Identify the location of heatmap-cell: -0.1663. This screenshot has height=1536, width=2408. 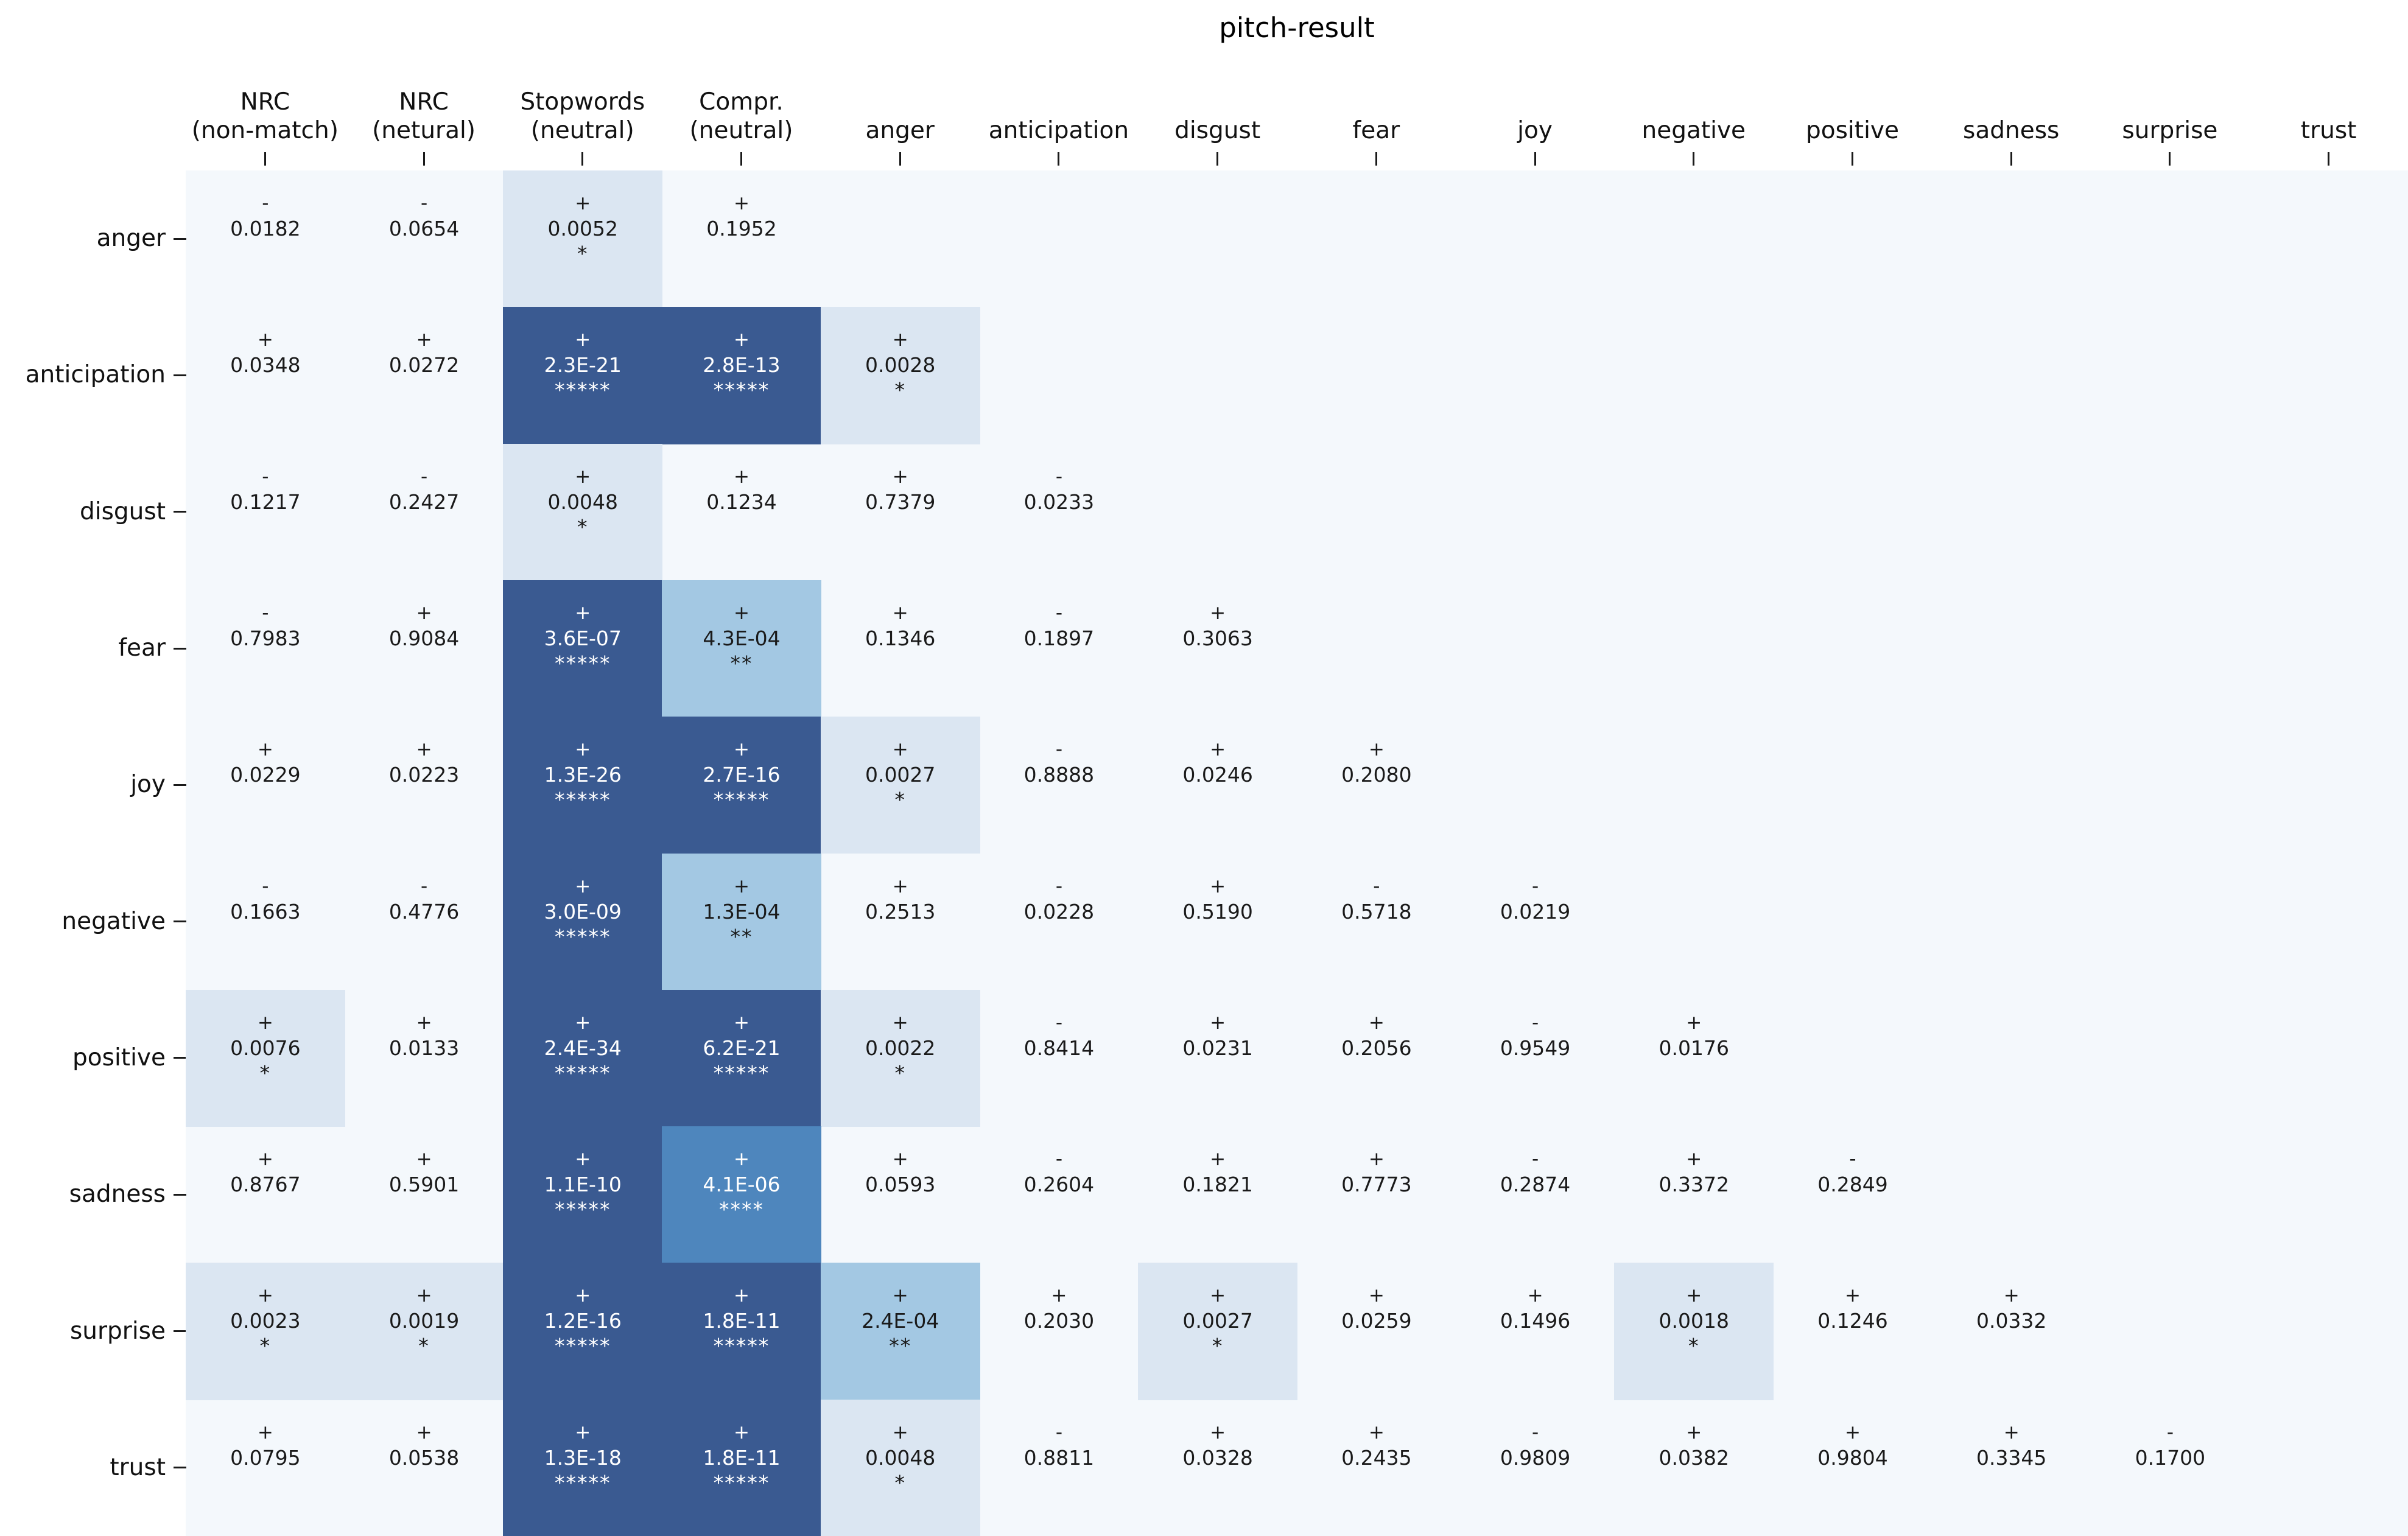
(265, 922).